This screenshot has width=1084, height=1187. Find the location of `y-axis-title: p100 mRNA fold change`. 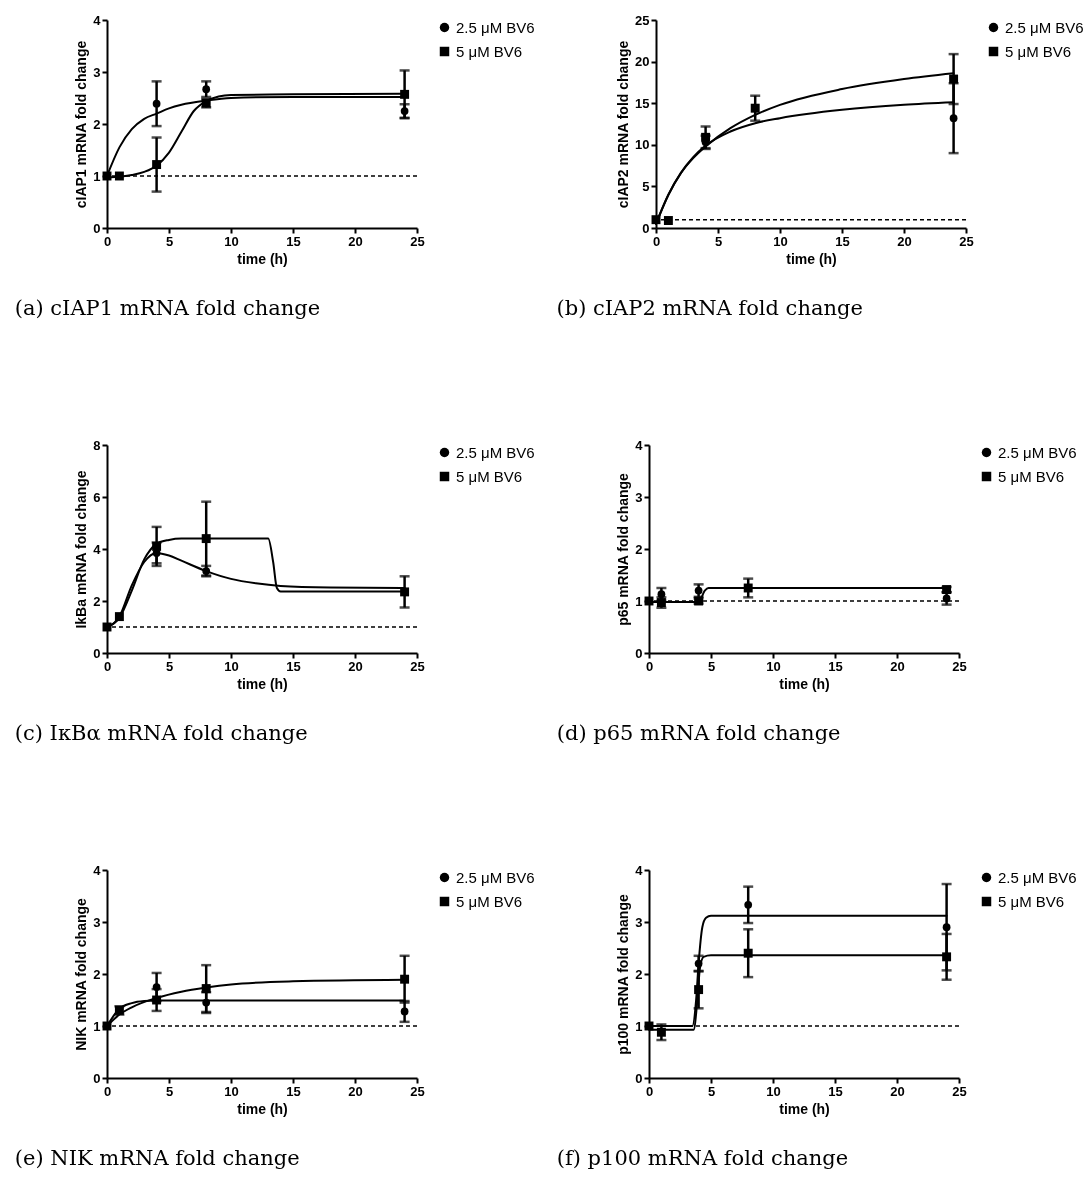

y-axis-title: p100 mRNA fold change is located at coordinates (623, 974).